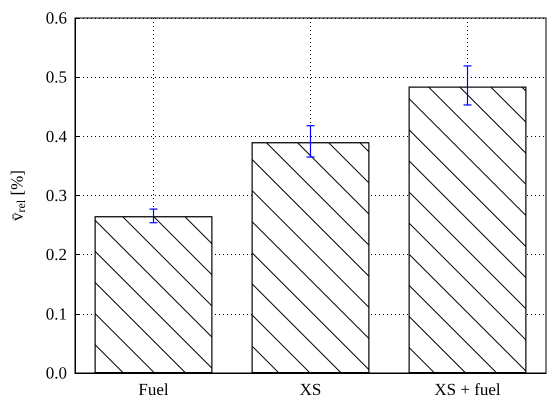 Image resolution: width=548 pixels, height=407 pixels. What do you see at coordinates (311, 389) in the screenshot?
I see `x-tick-label: XS` at bounding box center [311, 389].